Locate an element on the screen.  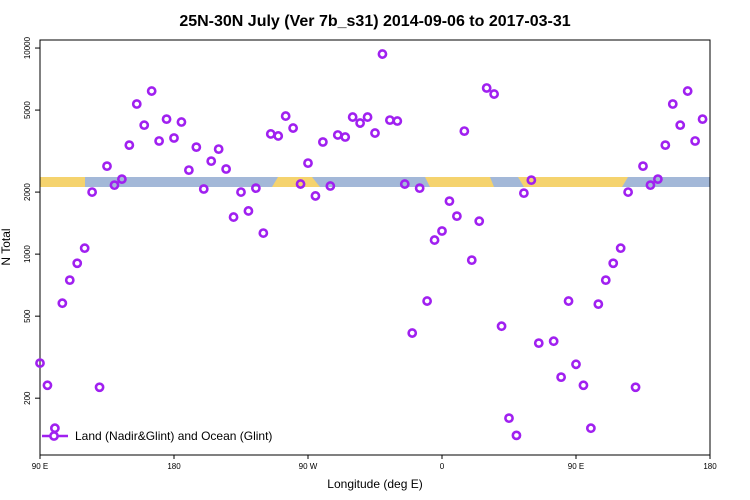
y-tick-label: 5000 is located at coordinates (27, 110).